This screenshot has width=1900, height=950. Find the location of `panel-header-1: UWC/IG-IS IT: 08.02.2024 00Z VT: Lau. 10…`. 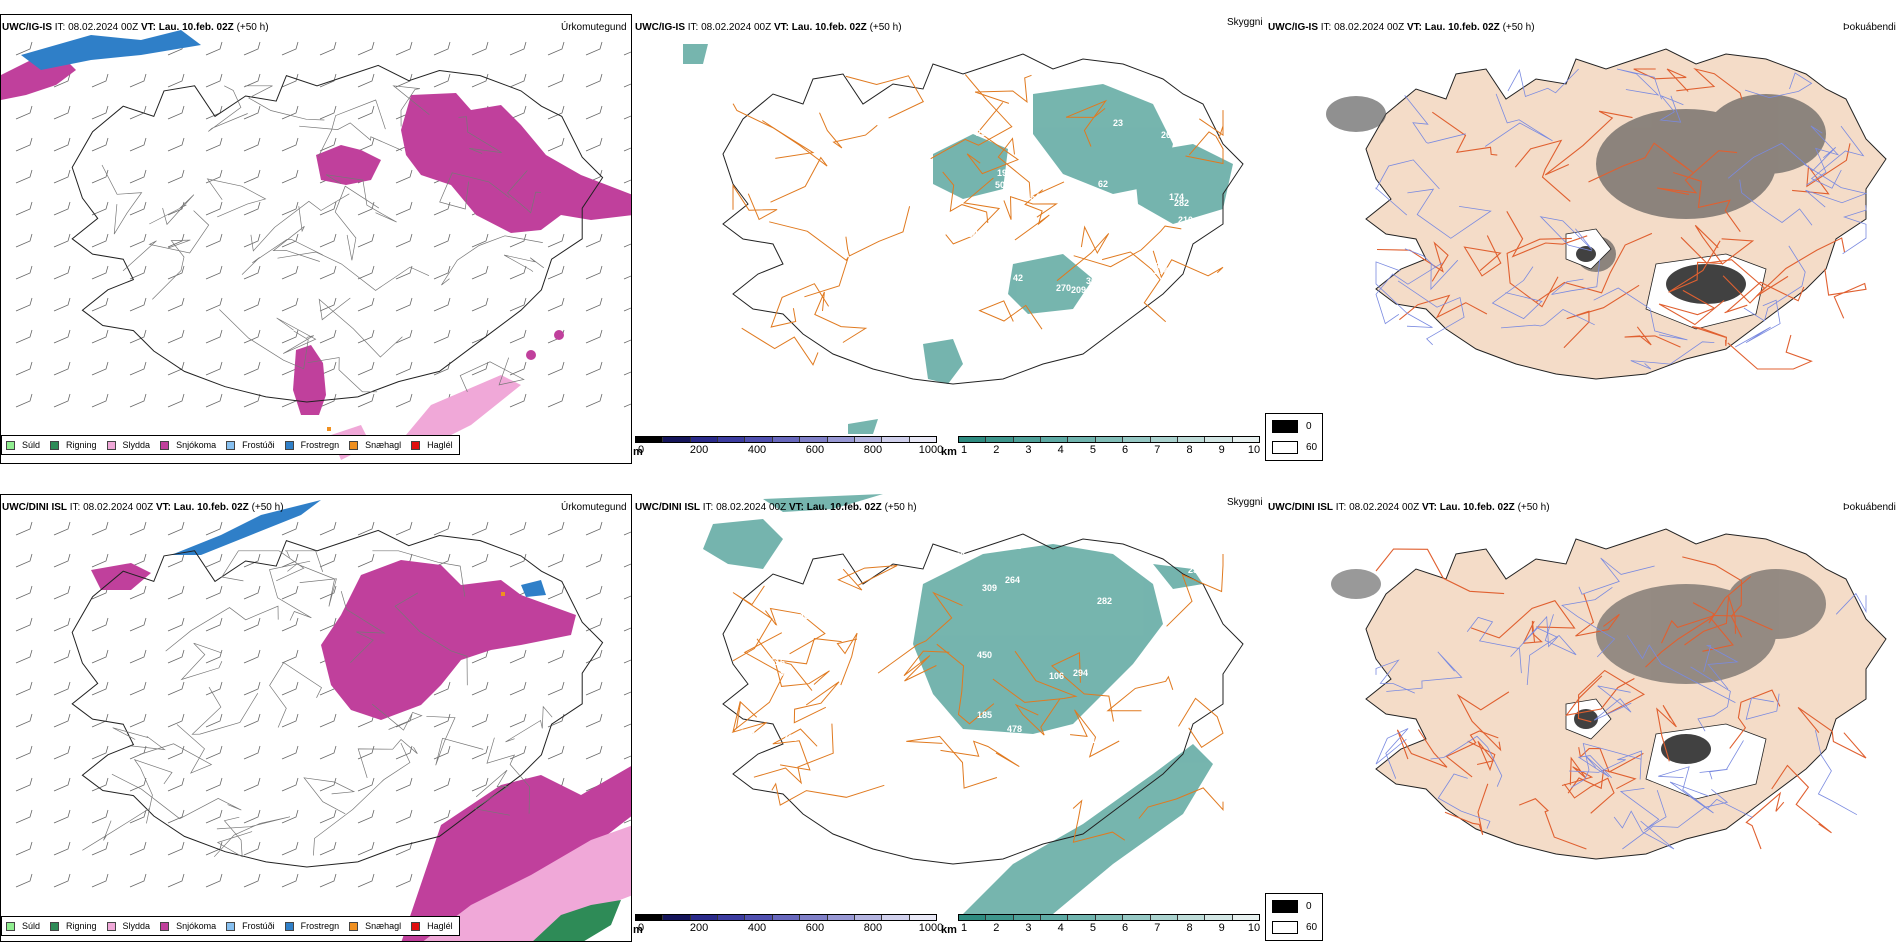

panel-header-1: UWC/IG-IS IT: 08.02.2024 00Z VT: Lau. 10… is located at coordinates (135, 27).